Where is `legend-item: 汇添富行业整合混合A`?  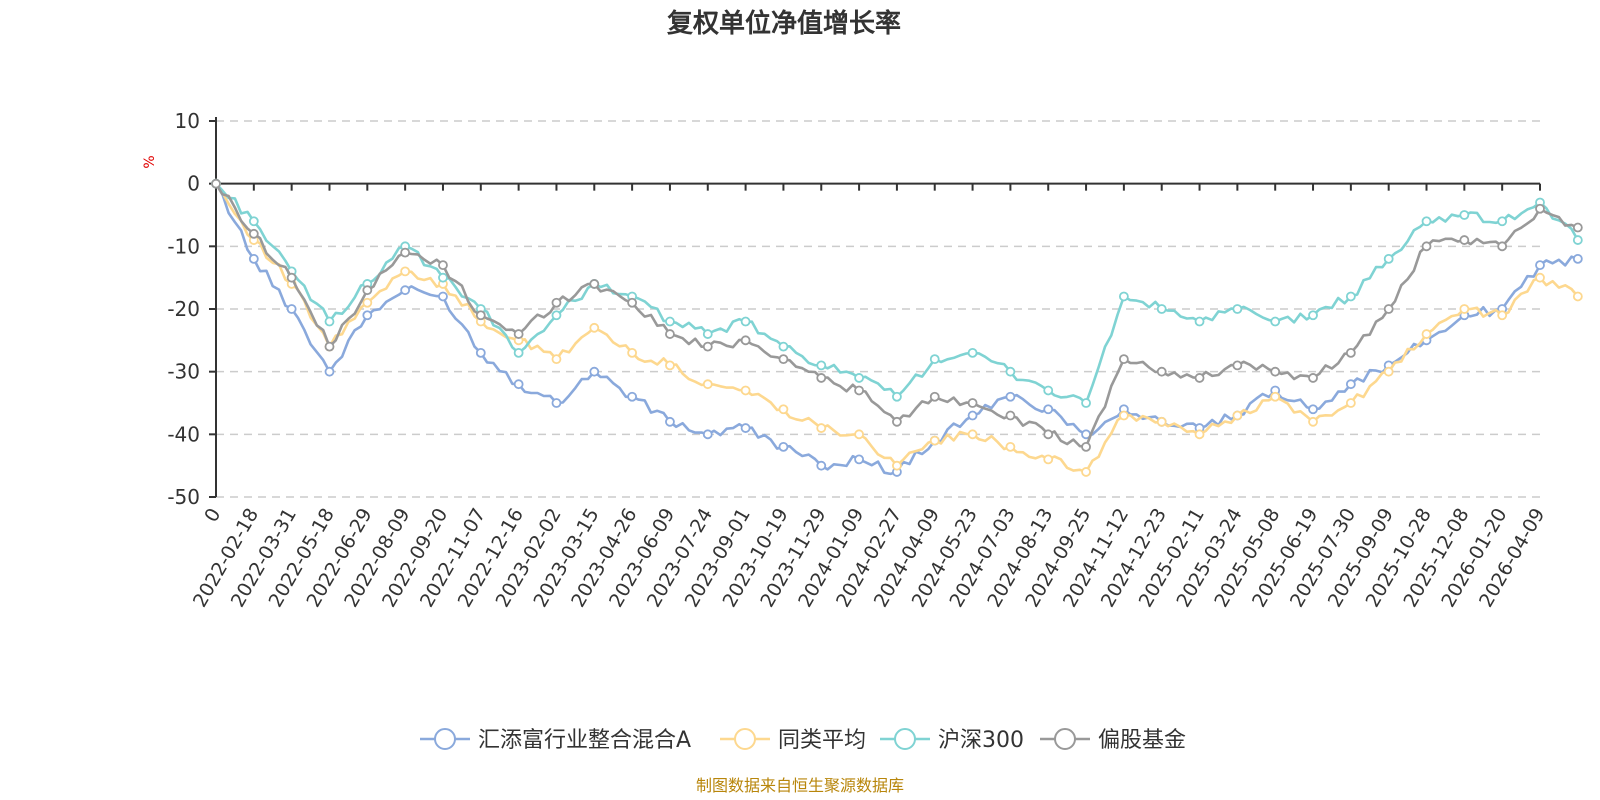 legend-item: 汇添富行业整合混合A is located at coordinates (555, 740).